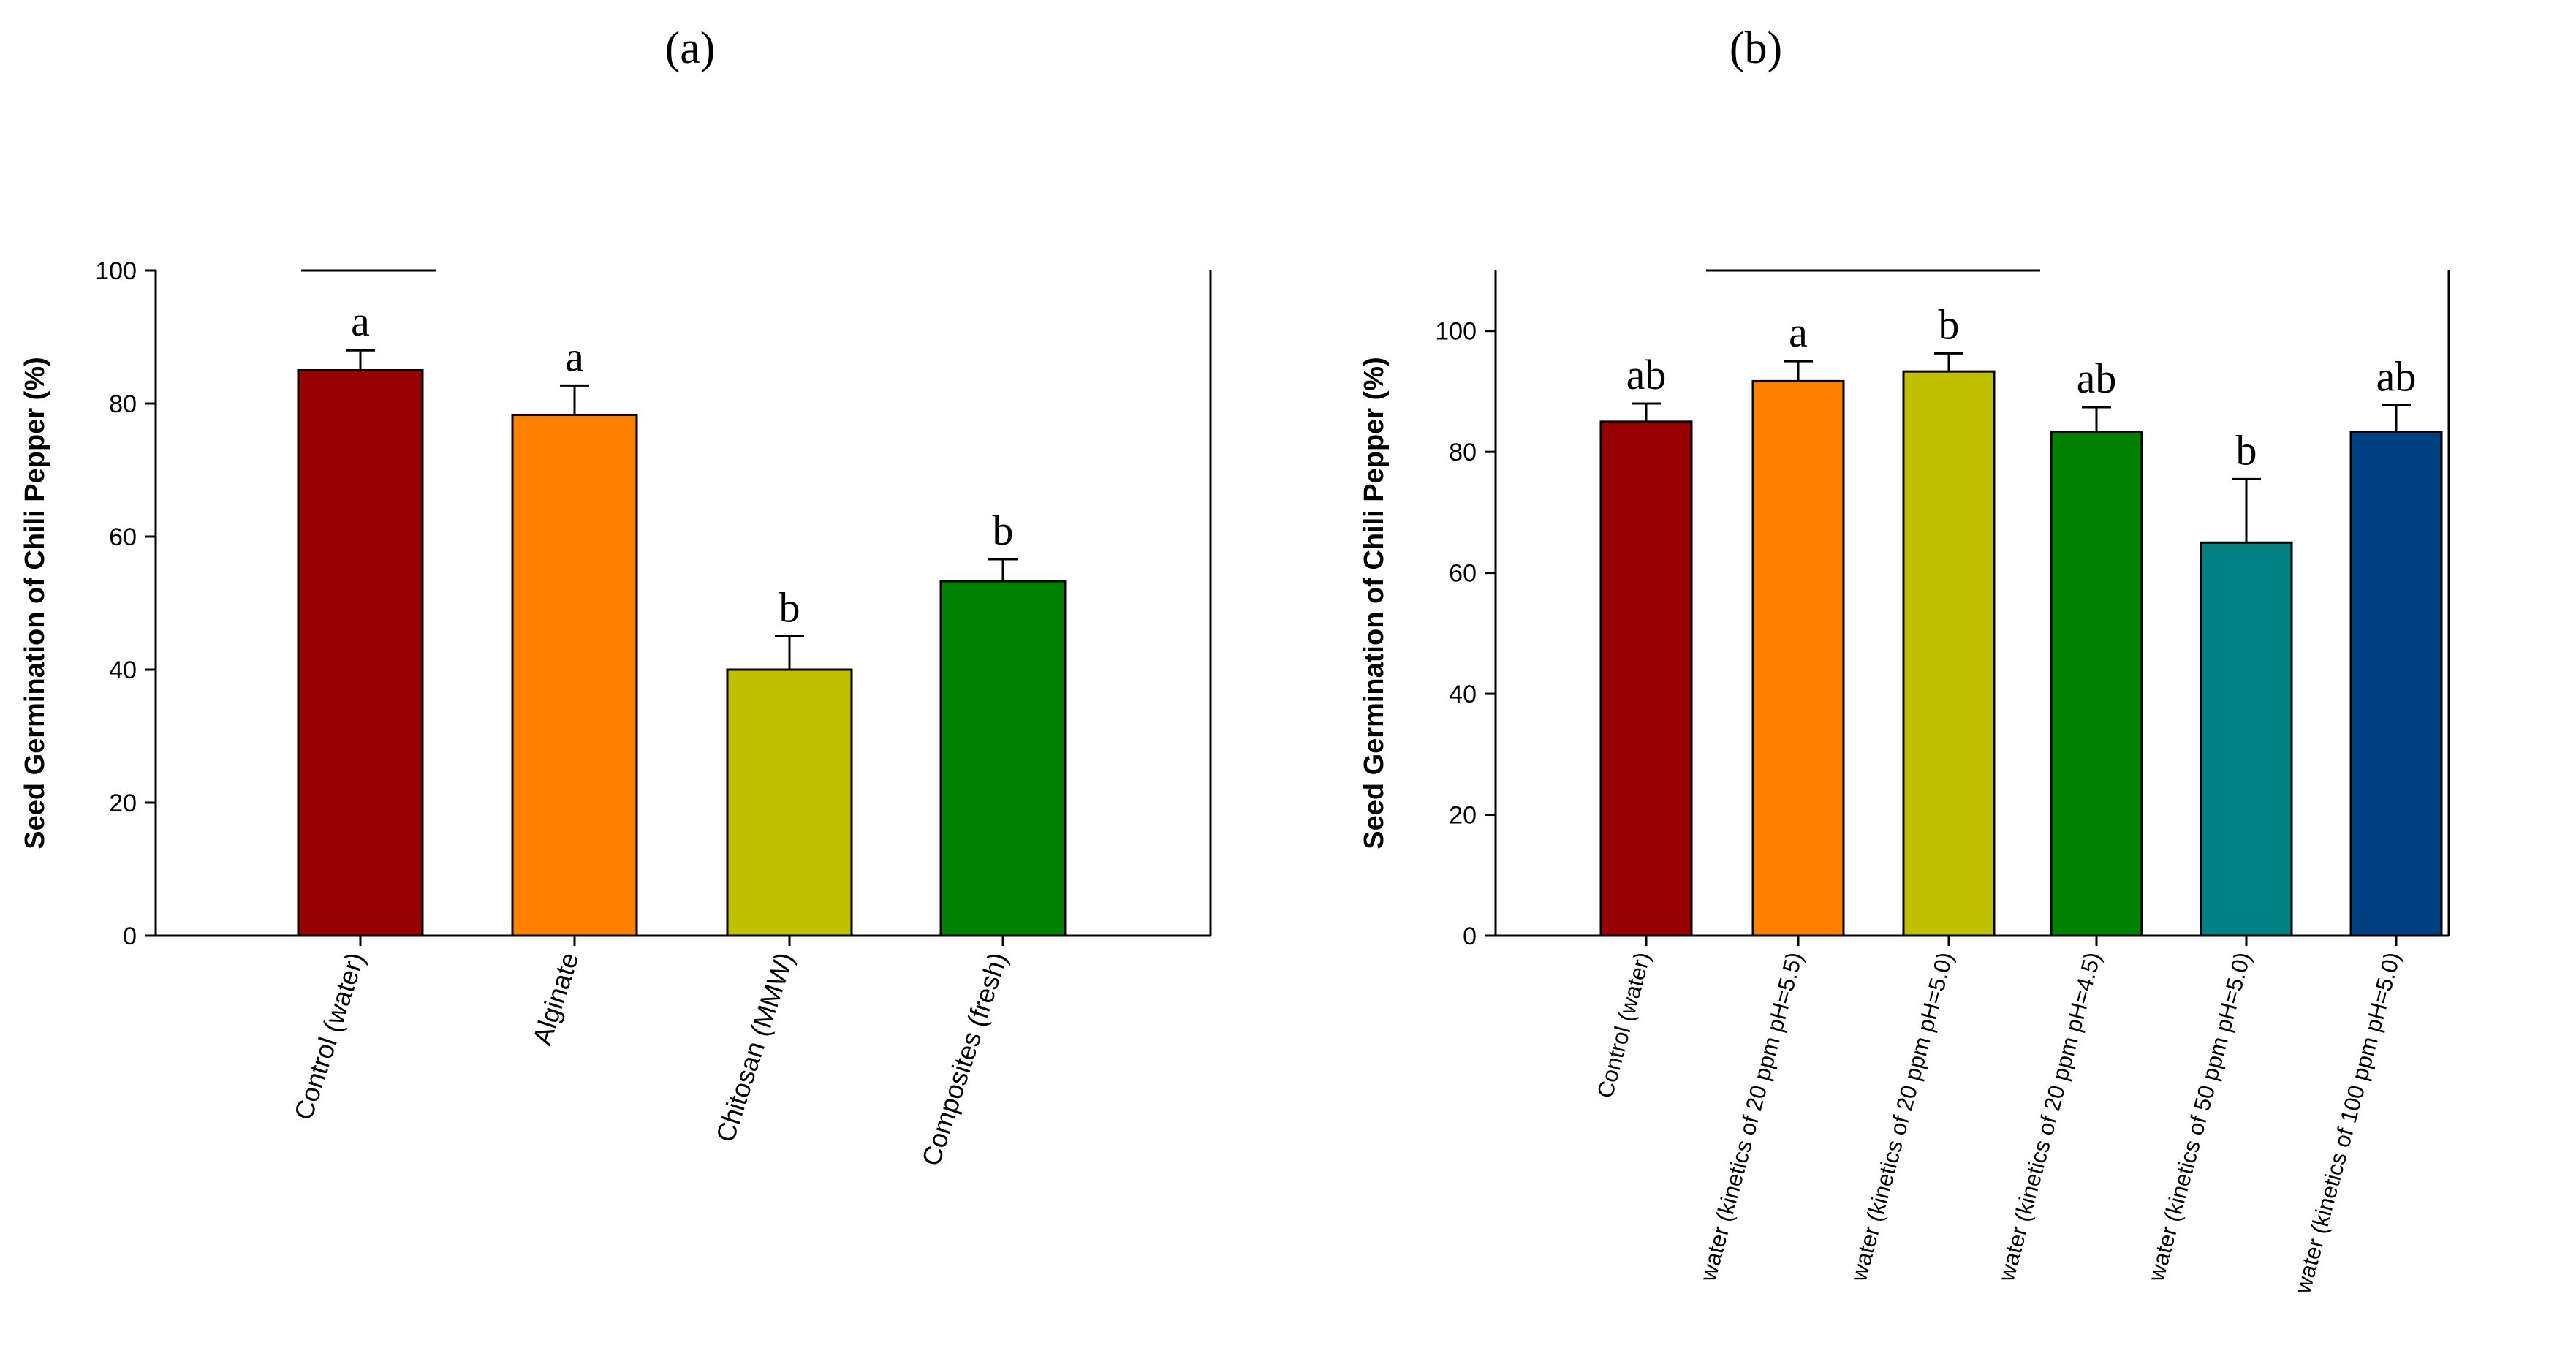 The width and height of the screenshot is (2576, 1367). Describe the element at coordinates (1463, 574) in the screenshot. I see `chart-b-y-tick-label-3: 60` at that location.